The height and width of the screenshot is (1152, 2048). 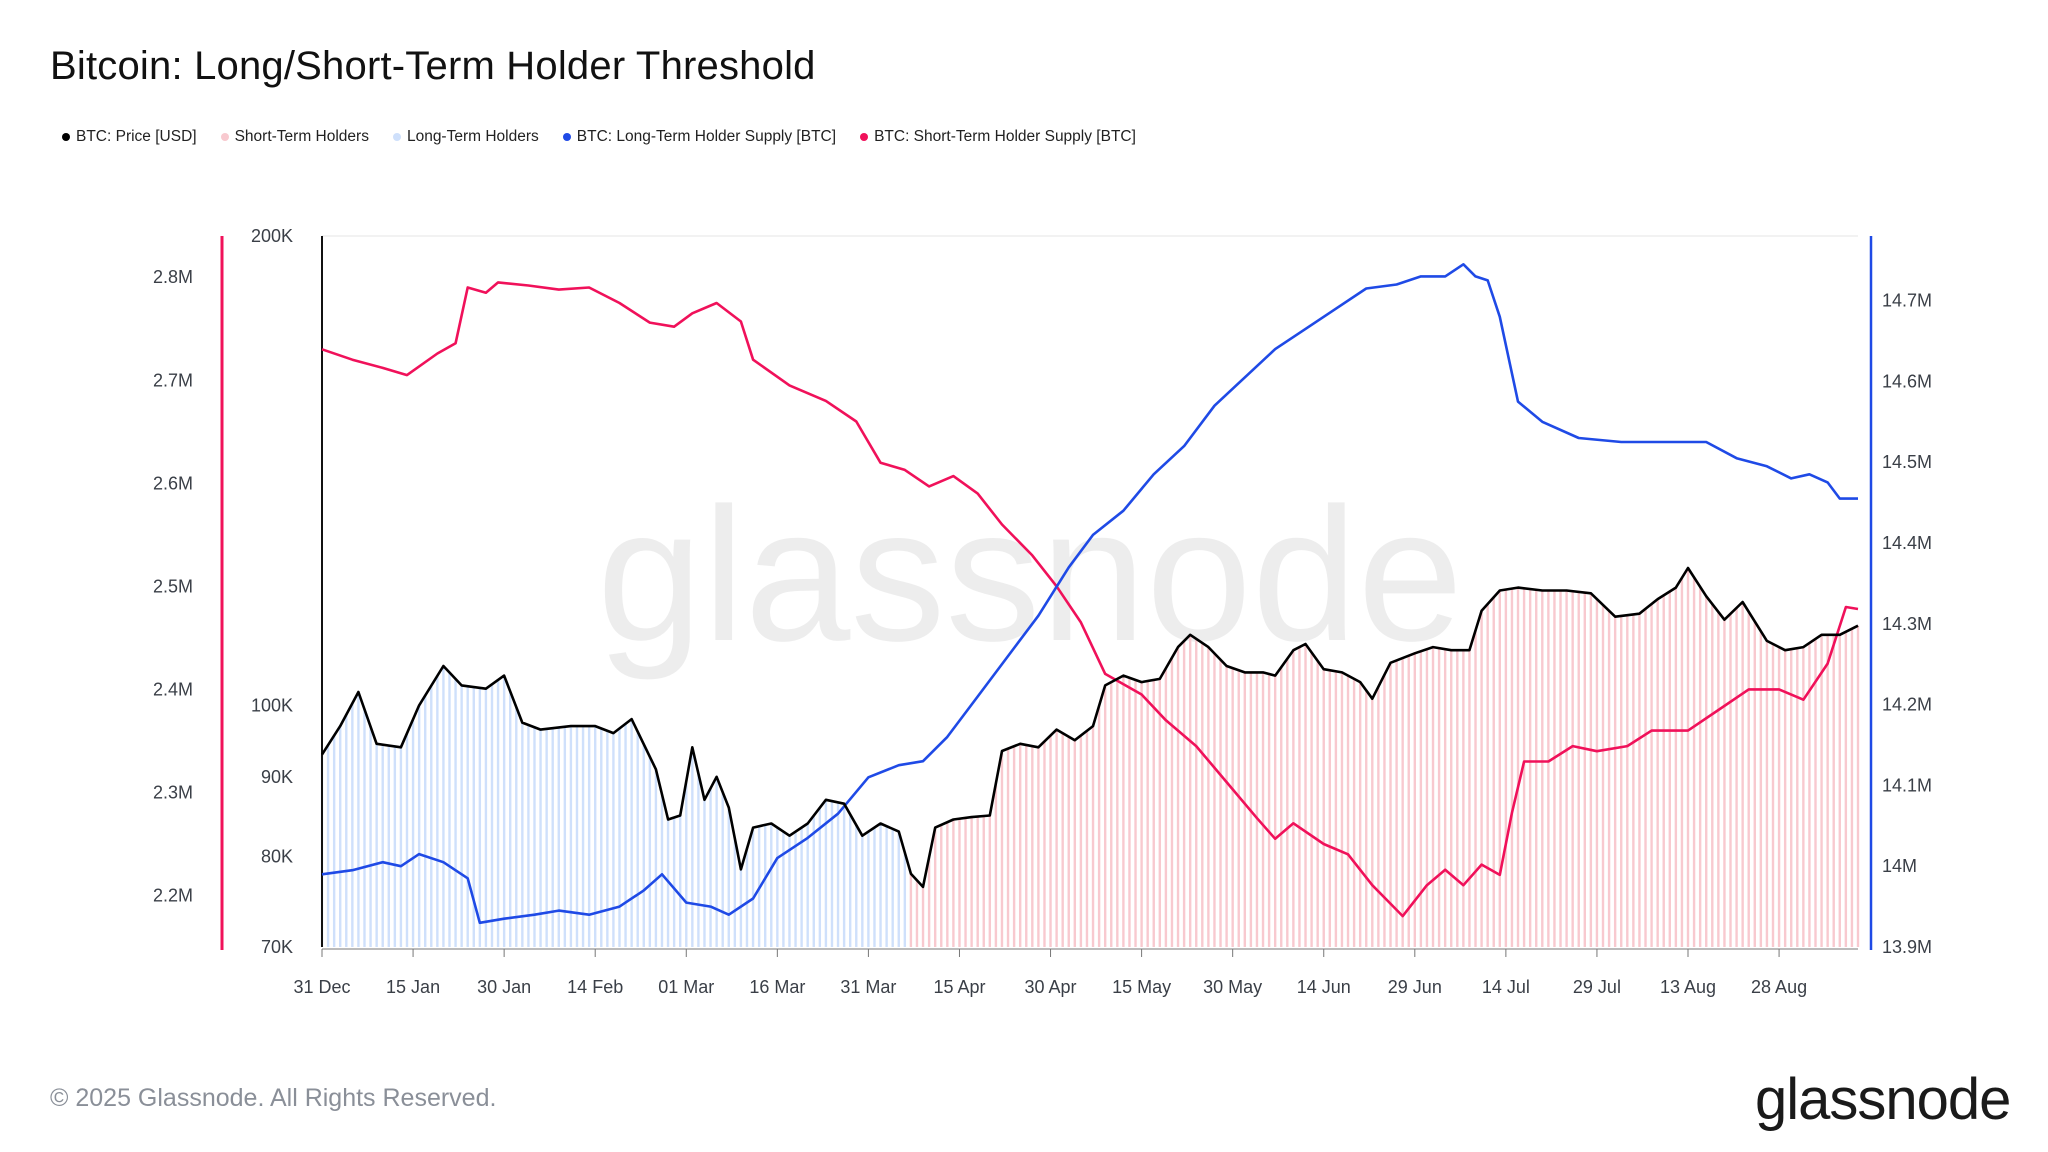 I want to click on sth-tick-label: 2.8M, so click(x=173, y=277).